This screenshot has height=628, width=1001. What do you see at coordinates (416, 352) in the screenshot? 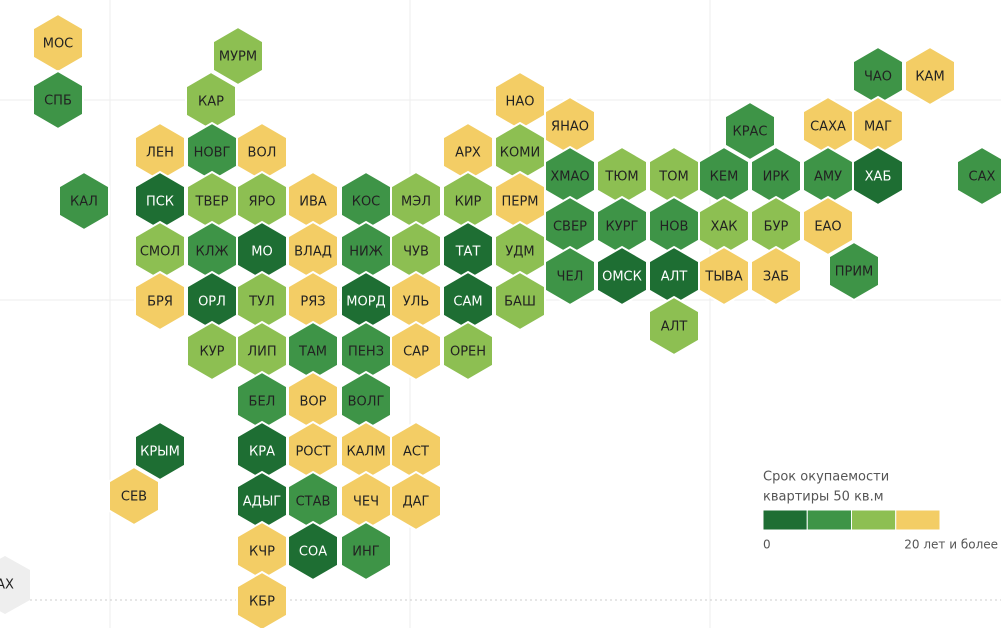
I see `region-label: САР` at bounding box center [416, 352].